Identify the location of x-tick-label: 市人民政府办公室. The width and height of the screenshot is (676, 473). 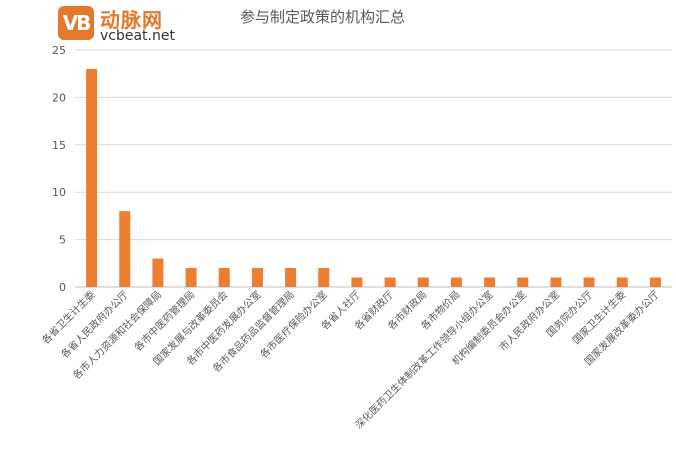
(529, 321).